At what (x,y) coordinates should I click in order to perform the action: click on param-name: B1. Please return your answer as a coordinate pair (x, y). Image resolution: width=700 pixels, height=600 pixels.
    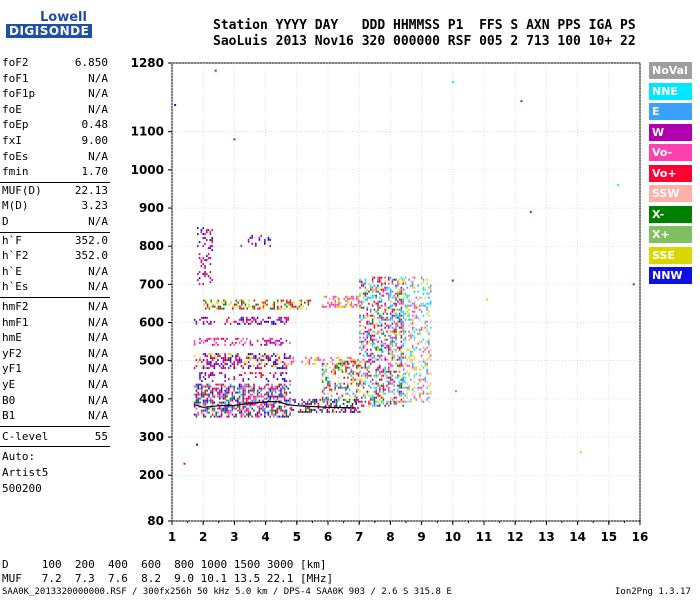
    Looking at the image, I should click on (9, 416).